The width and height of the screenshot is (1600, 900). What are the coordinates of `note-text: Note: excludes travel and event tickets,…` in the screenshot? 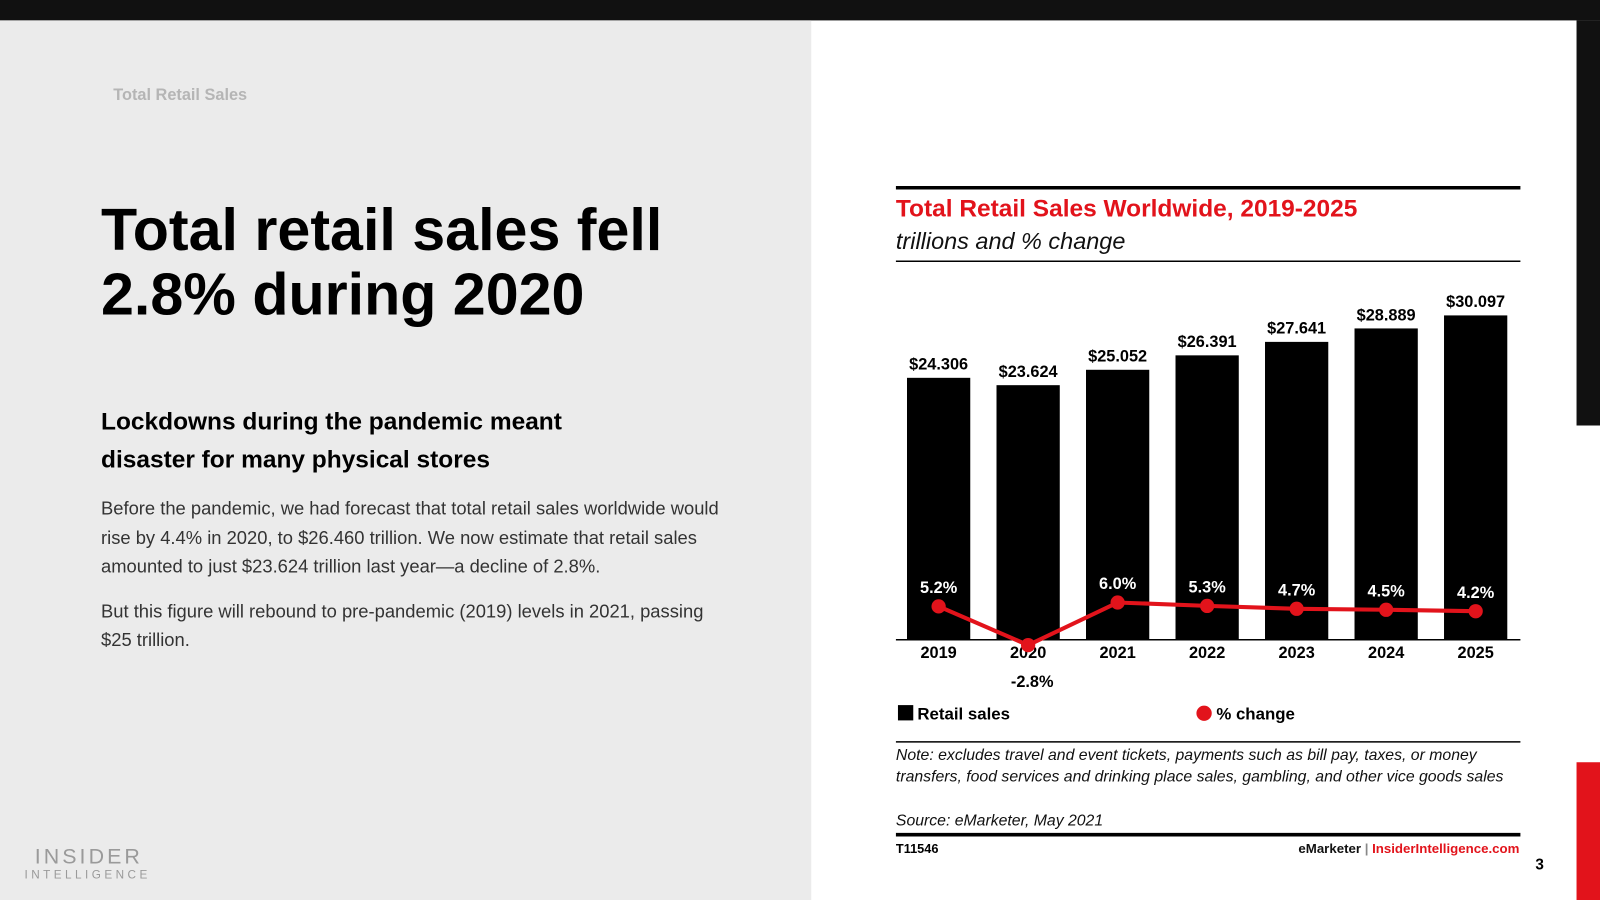 It's located at (1199, 766).